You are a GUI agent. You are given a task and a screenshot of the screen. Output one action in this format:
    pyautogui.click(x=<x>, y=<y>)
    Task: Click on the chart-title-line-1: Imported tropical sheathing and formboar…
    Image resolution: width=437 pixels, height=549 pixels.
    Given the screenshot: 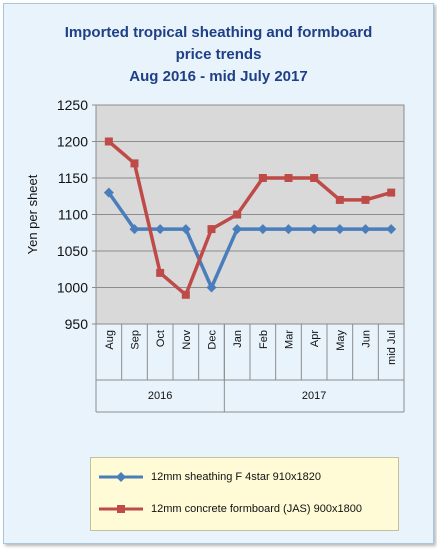 What is the action you would take?
    pyautogui.click(x=218, y=32)
    